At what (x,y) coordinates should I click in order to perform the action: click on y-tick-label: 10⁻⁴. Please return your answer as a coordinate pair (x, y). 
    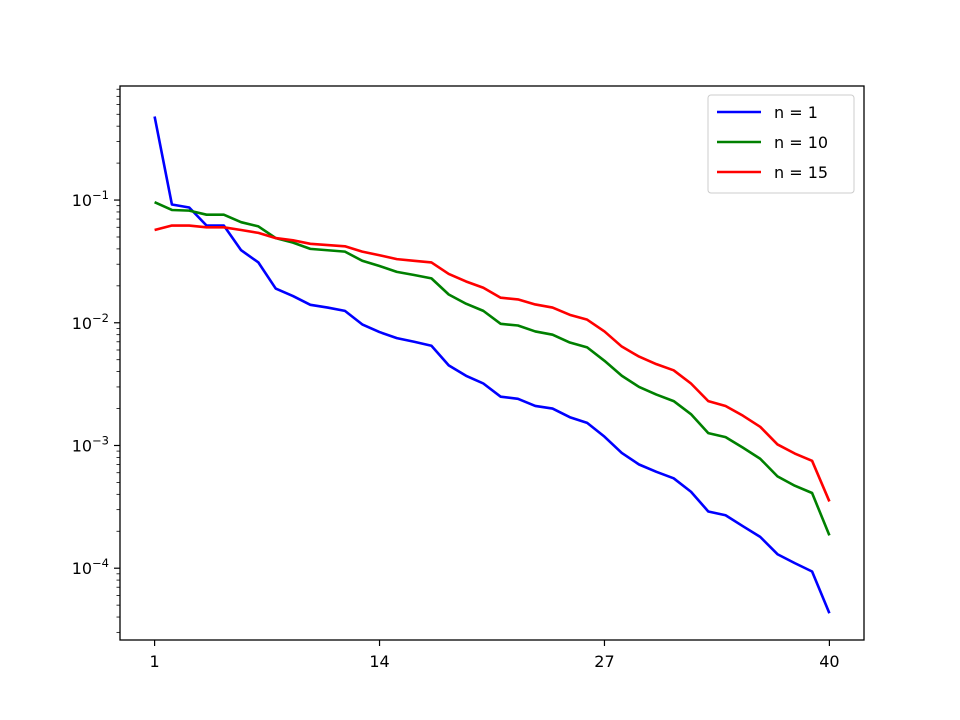
    Looking at the image, I should click on (90, 567).